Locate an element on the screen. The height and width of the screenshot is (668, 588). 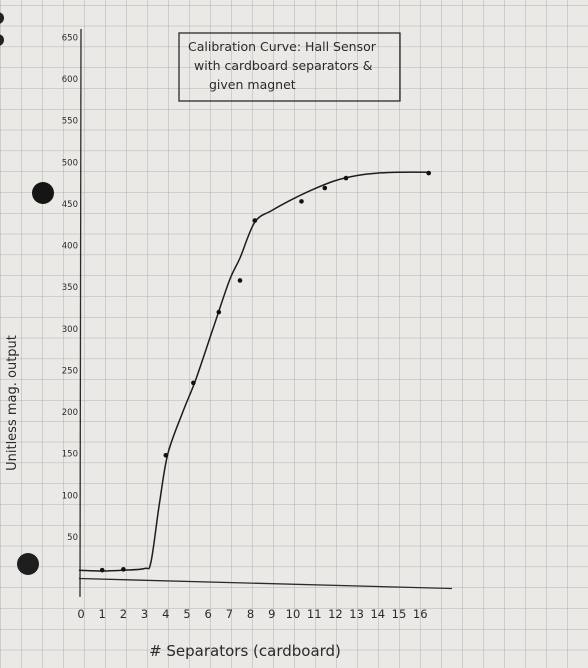
x-axis-line is located at coordinates (265, 583).